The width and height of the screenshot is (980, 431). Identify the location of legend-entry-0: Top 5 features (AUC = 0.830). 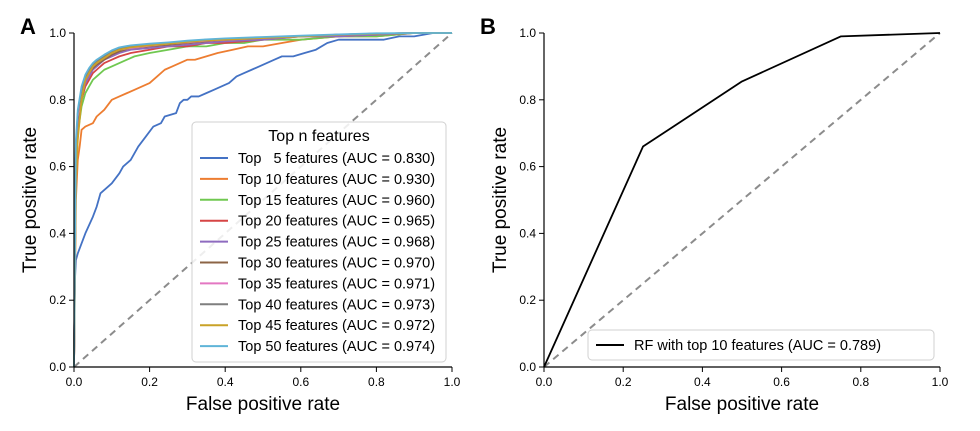
(336, 159).